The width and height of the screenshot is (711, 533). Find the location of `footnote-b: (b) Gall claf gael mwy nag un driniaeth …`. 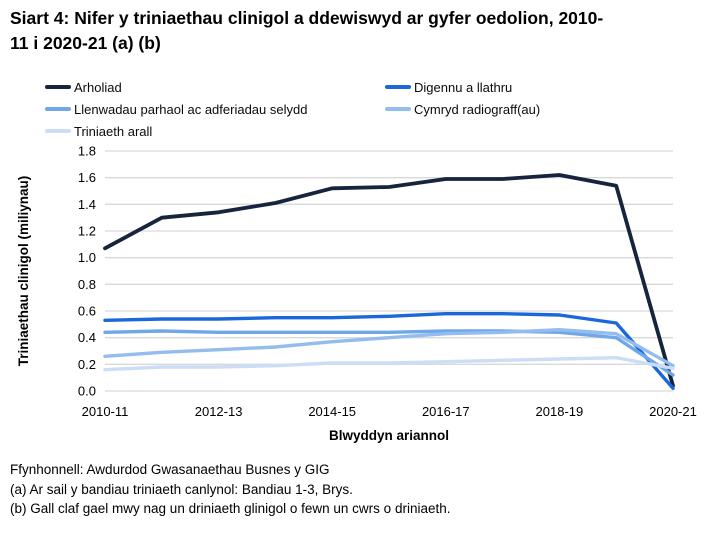

footnote-b: (b) Gall claf gael mwy nag un driniaeth … is located at coordinates (230, 508).